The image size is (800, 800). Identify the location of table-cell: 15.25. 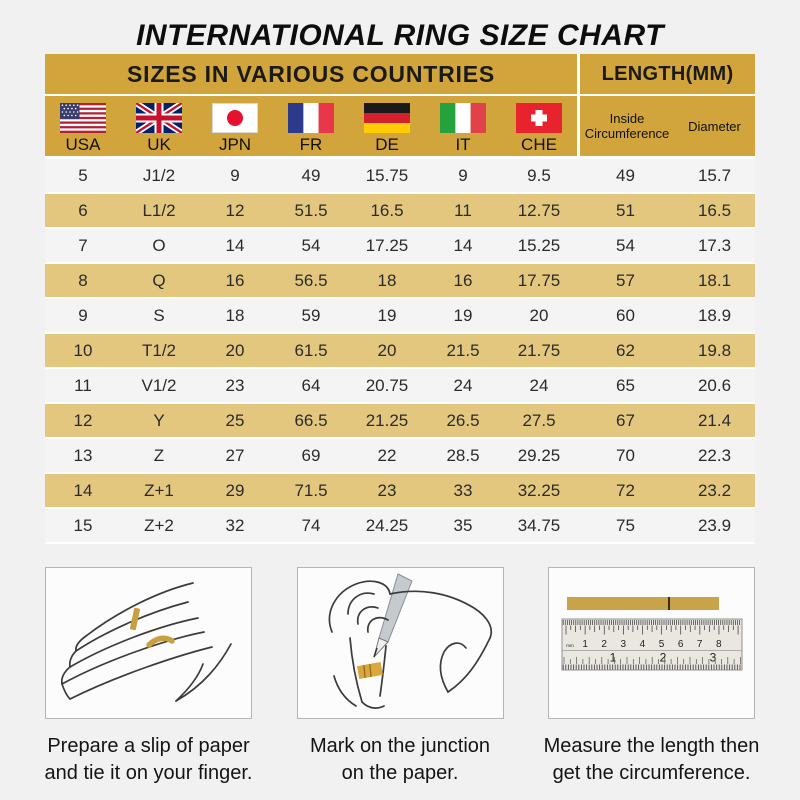
(539, 245).